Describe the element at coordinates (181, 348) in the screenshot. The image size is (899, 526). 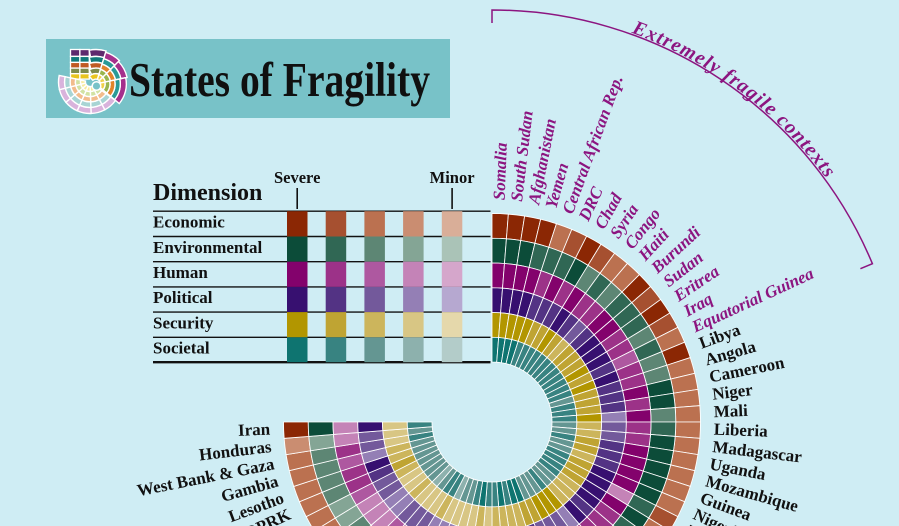
I see `svg-text: Societal` at that location.